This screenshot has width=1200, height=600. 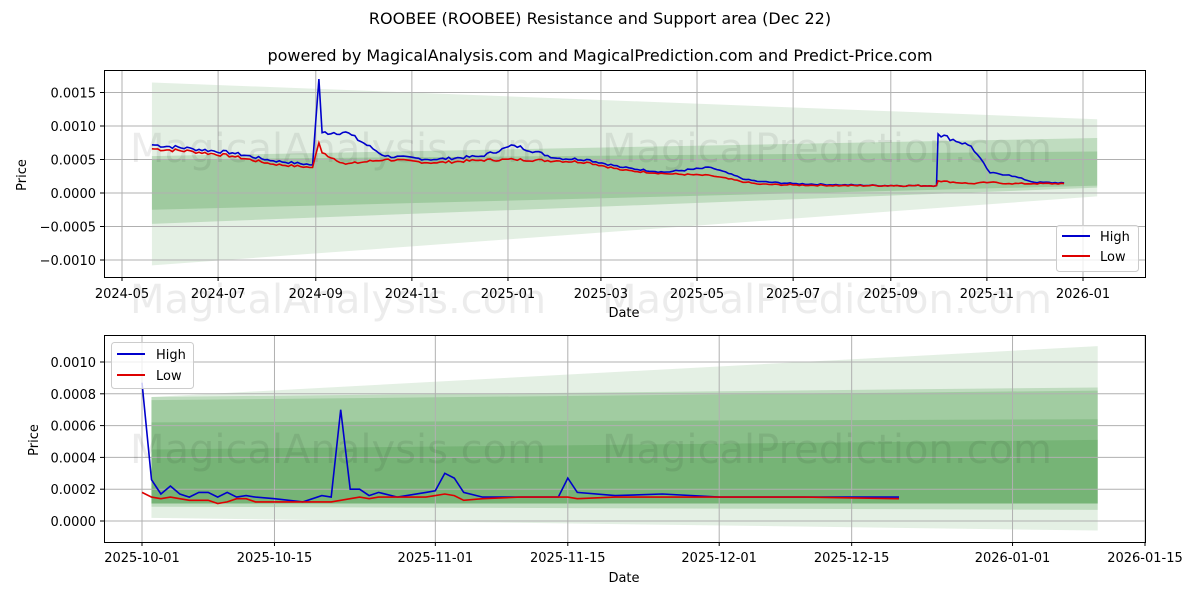 What do you see at coordinates (1097, 248) in the screenshot?
I see `top-legend: High Low` at bounding box center [1097, 248].